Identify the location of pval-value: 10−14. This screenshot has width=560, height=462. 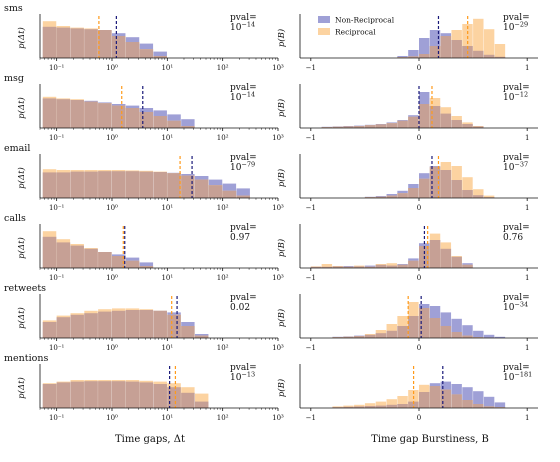
(242, 27).